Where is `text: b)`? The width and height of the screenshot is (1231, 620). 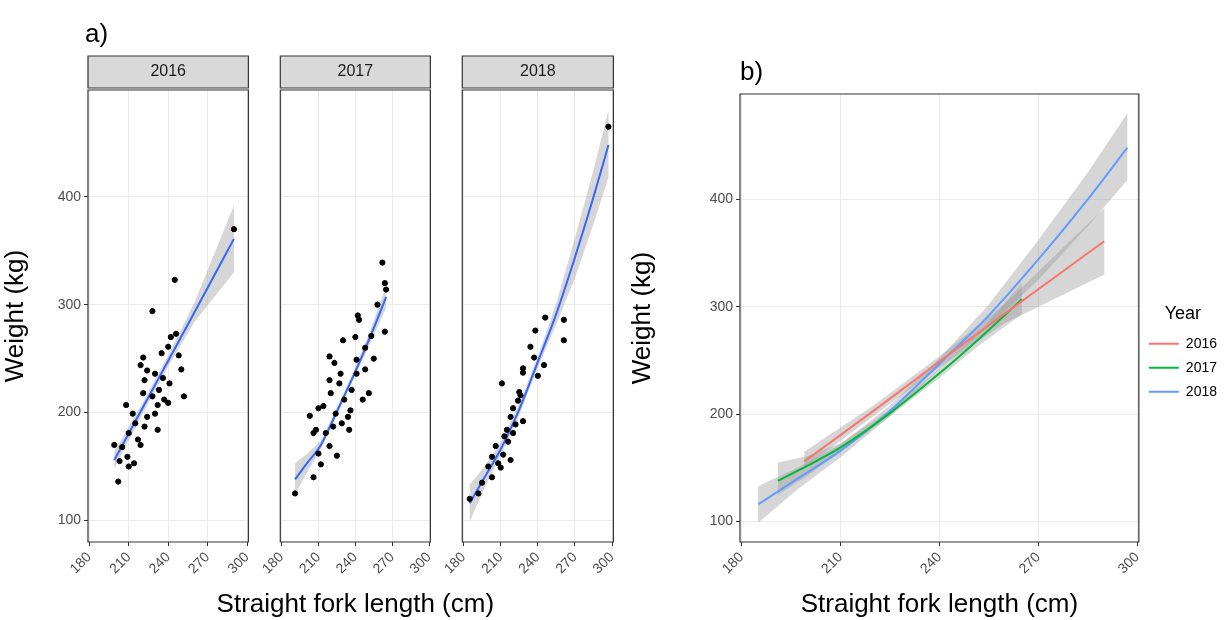
text: b) is located at coordinates (752, 71).